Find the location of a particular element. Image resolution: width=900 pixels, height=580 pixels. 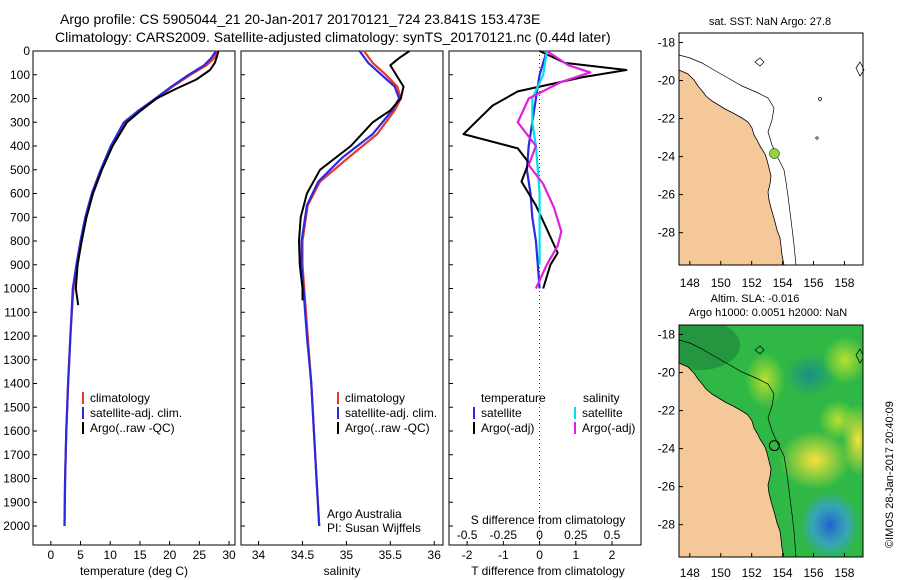

x-tick-label: -2 is located at coordinates (467, 555).